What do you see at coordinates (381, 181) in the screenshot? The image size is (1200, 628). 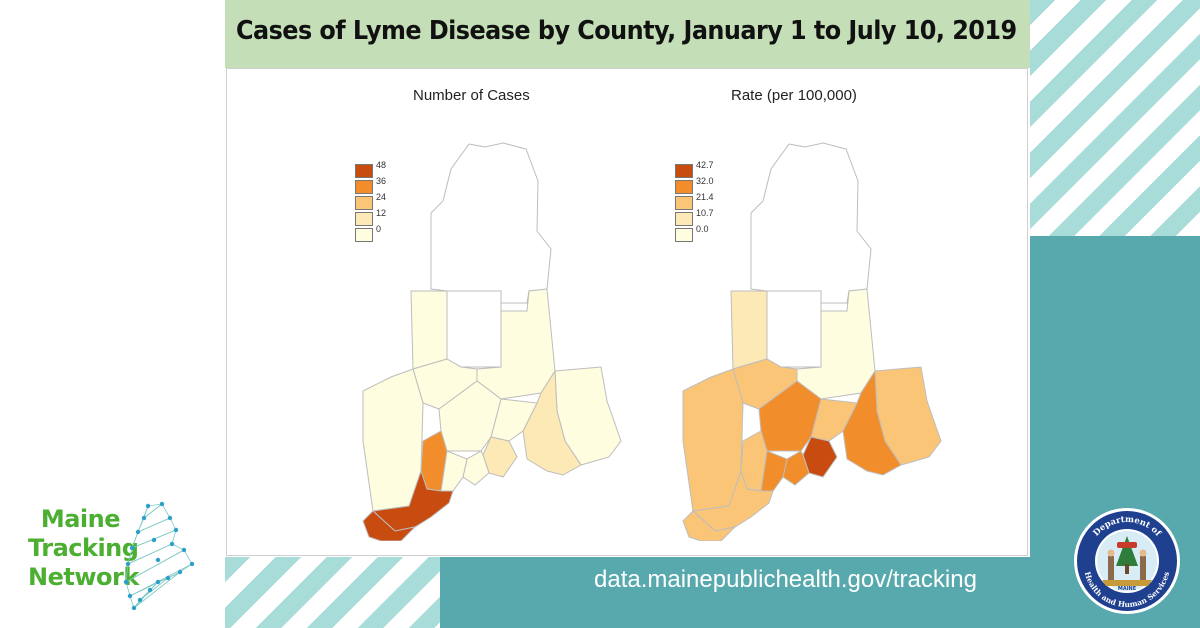 I see `legend-label: 36` at bounding box center [381, 181].